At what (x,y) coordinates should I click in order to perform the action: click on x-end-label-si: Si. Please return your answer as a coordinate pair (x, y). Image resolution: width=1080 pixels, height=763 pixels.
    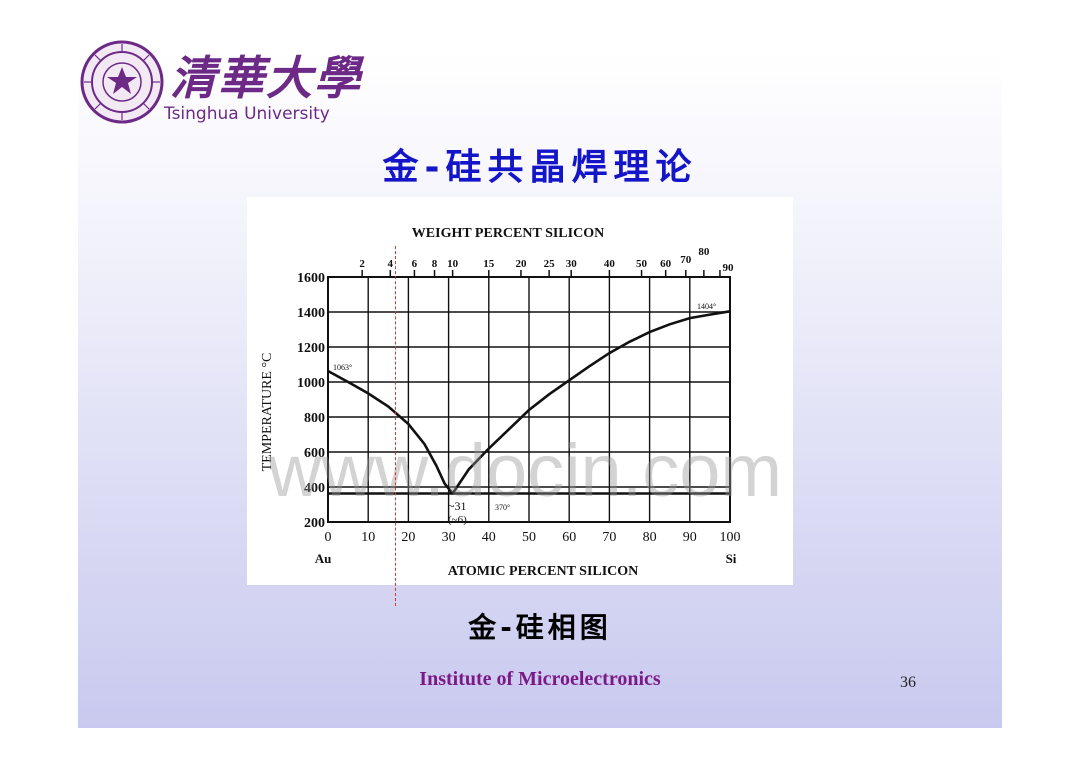
    Looking at the image, I should click on (731, 558).